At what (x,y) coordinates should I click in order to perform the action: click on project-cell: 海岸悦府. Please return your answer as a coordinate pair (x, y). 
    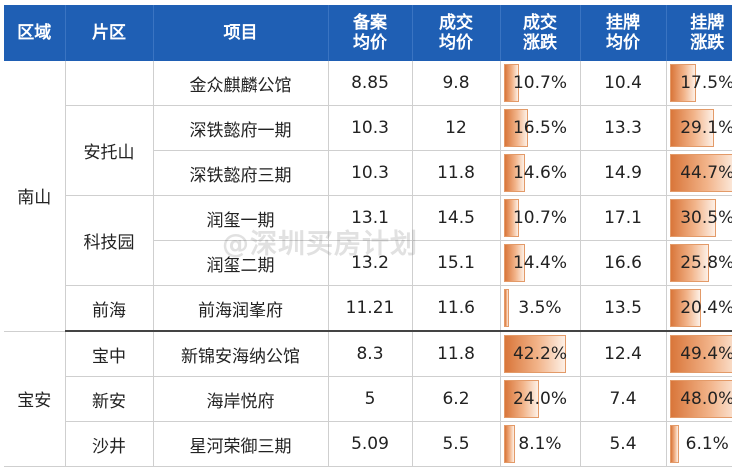
    Looking at the image, I should click on (240, 399).